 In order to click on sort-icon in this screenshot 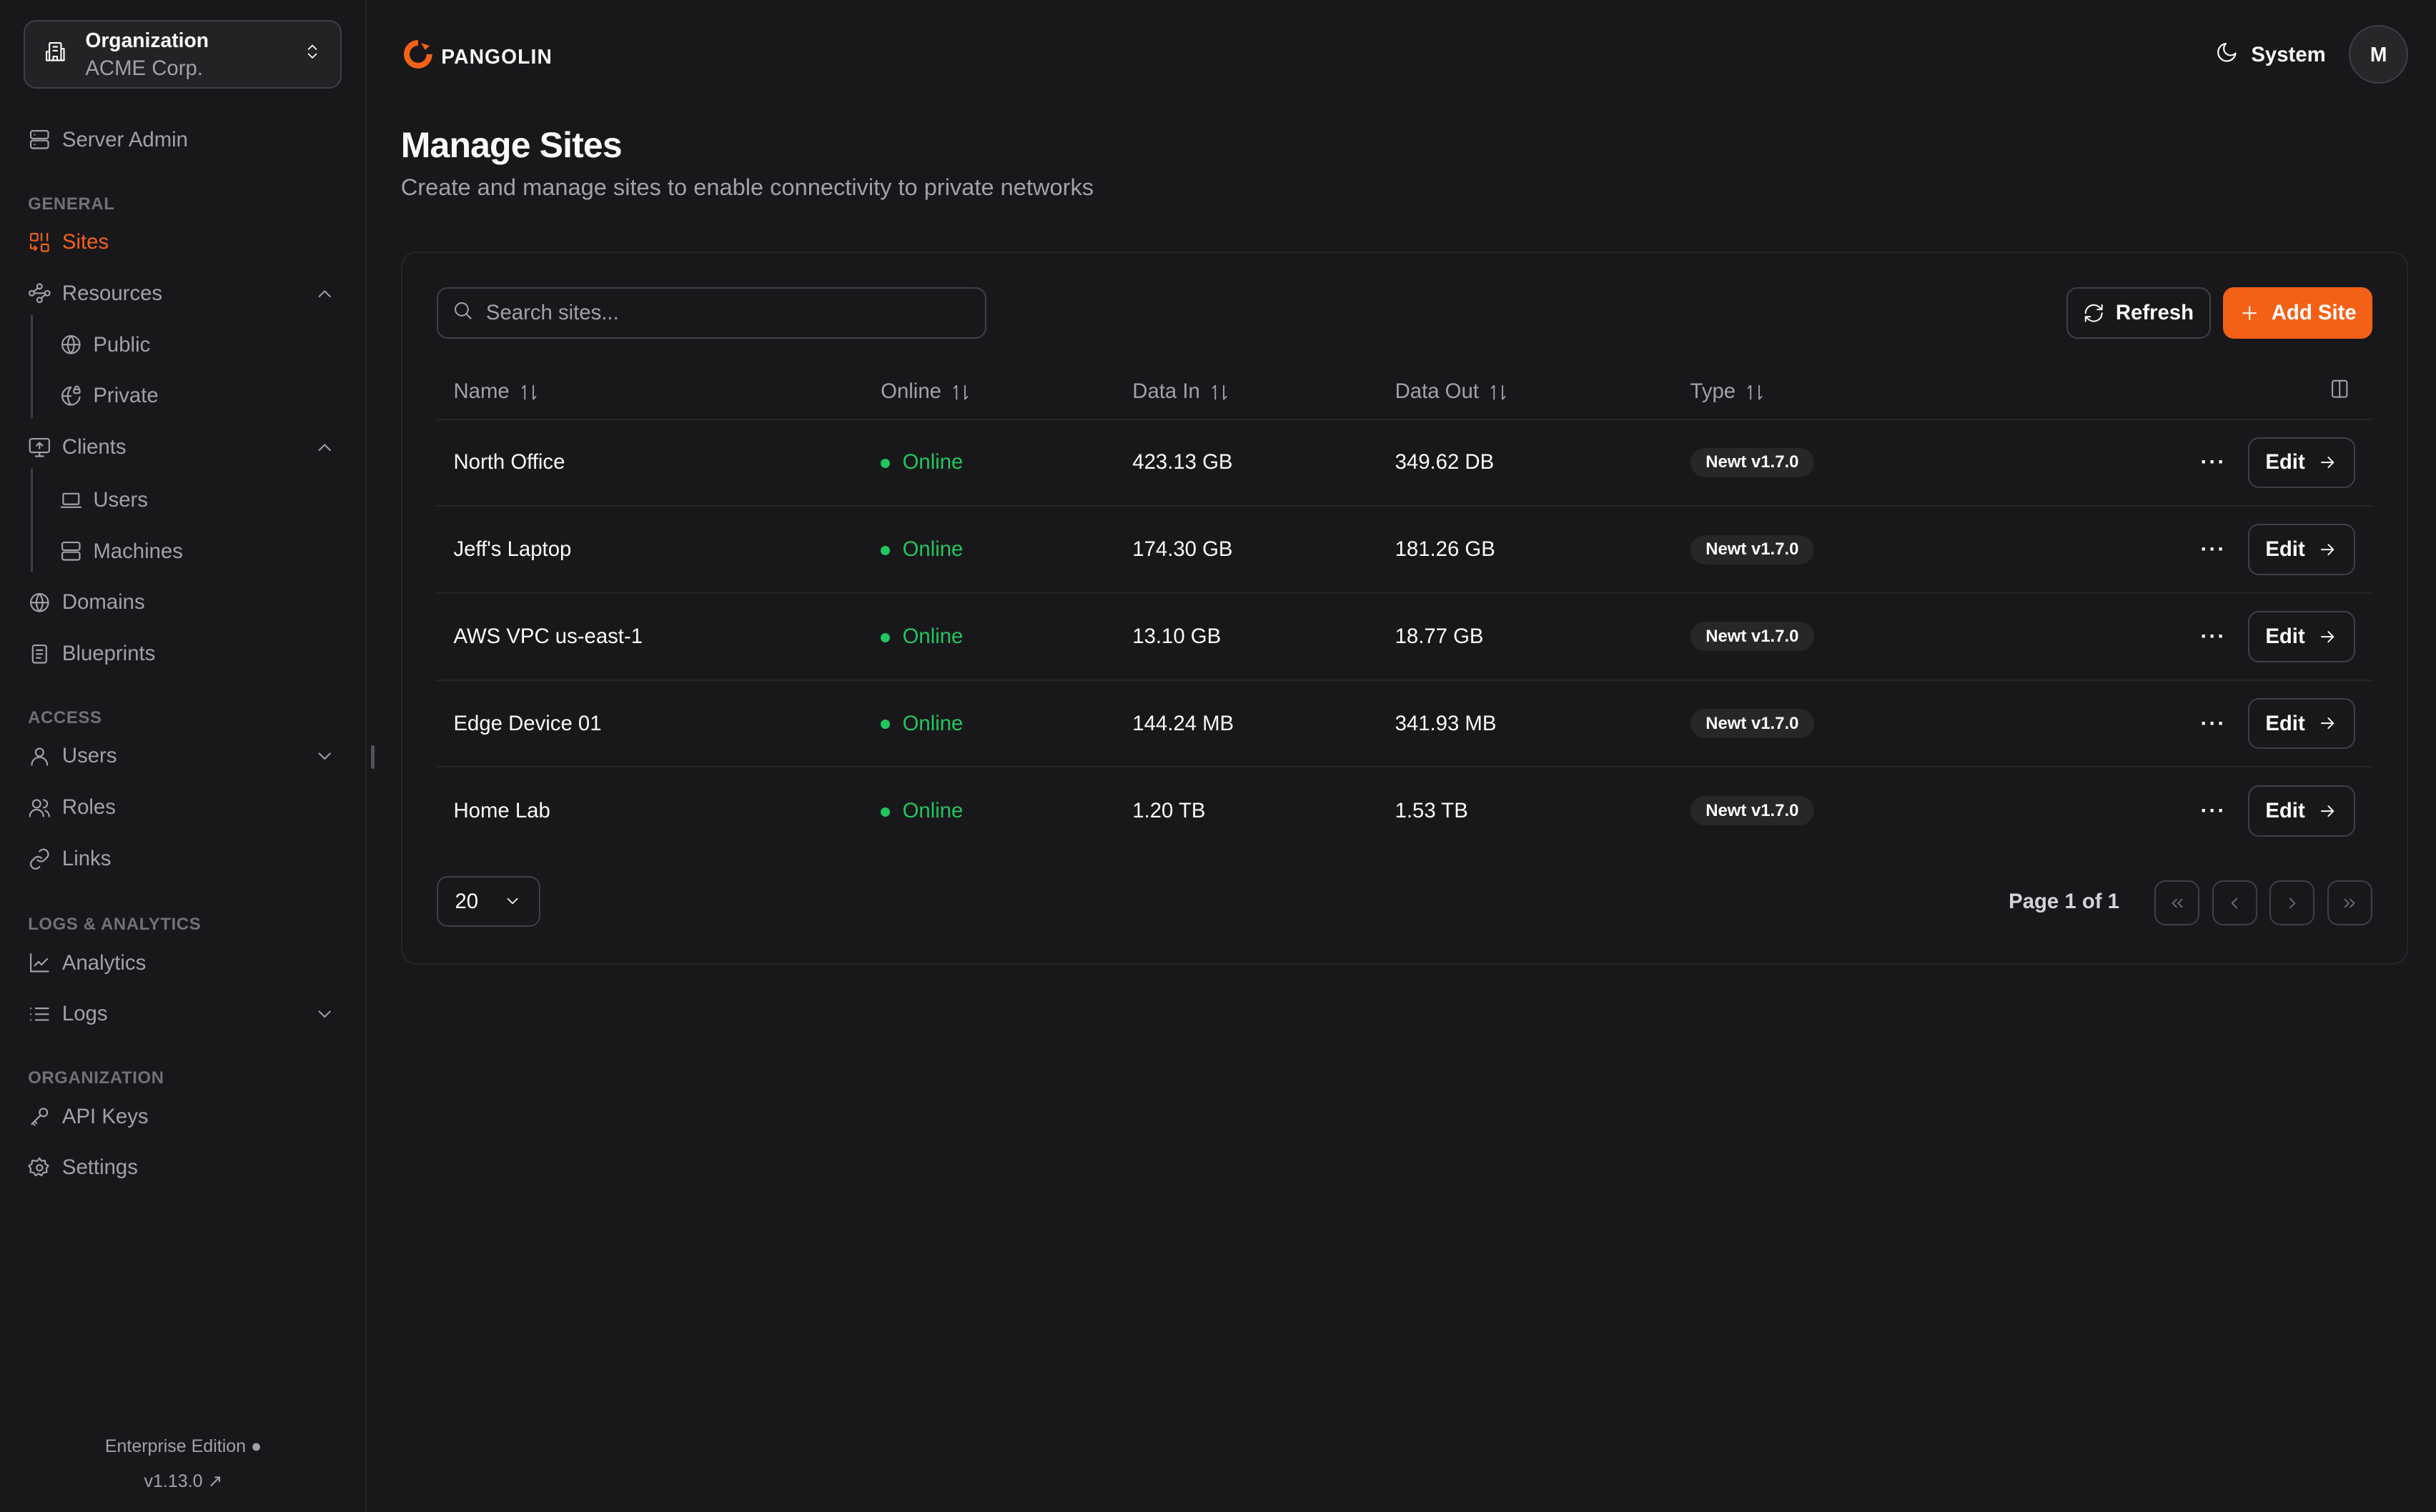, I will do `click(1755, 393)`.